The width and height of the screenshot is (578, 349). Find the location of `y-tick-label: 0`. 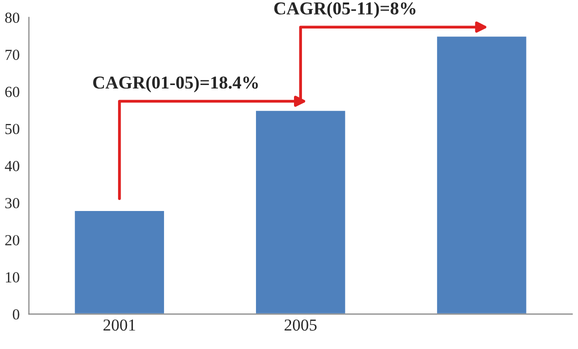

y-tick-label: 0 is located at coordinates (16, 314).